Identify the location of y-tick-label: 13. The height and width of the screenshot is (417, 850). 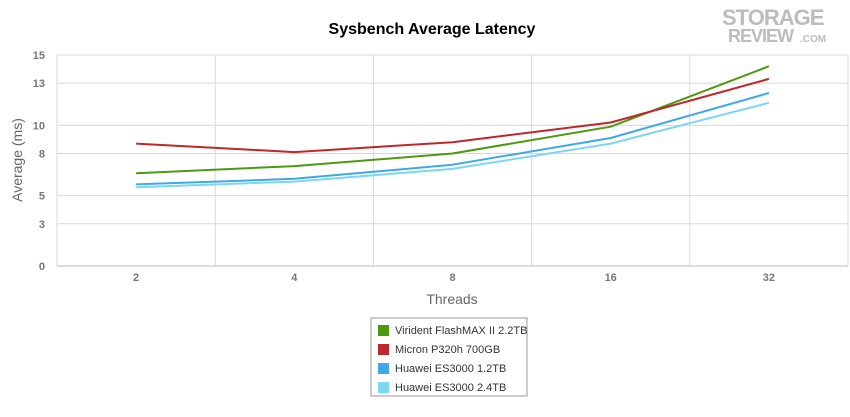
(39, 84).